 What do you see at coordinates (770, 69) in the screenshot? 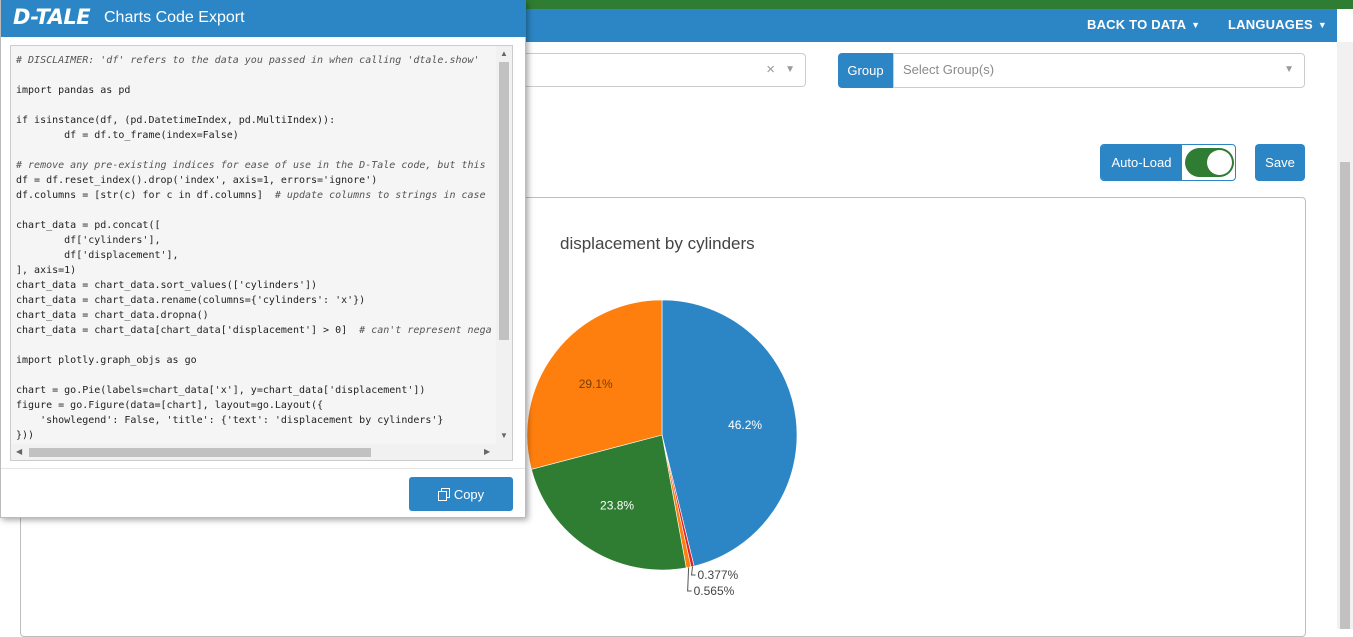
I see `clear-icon: ×` at bounding box center [770, 69].